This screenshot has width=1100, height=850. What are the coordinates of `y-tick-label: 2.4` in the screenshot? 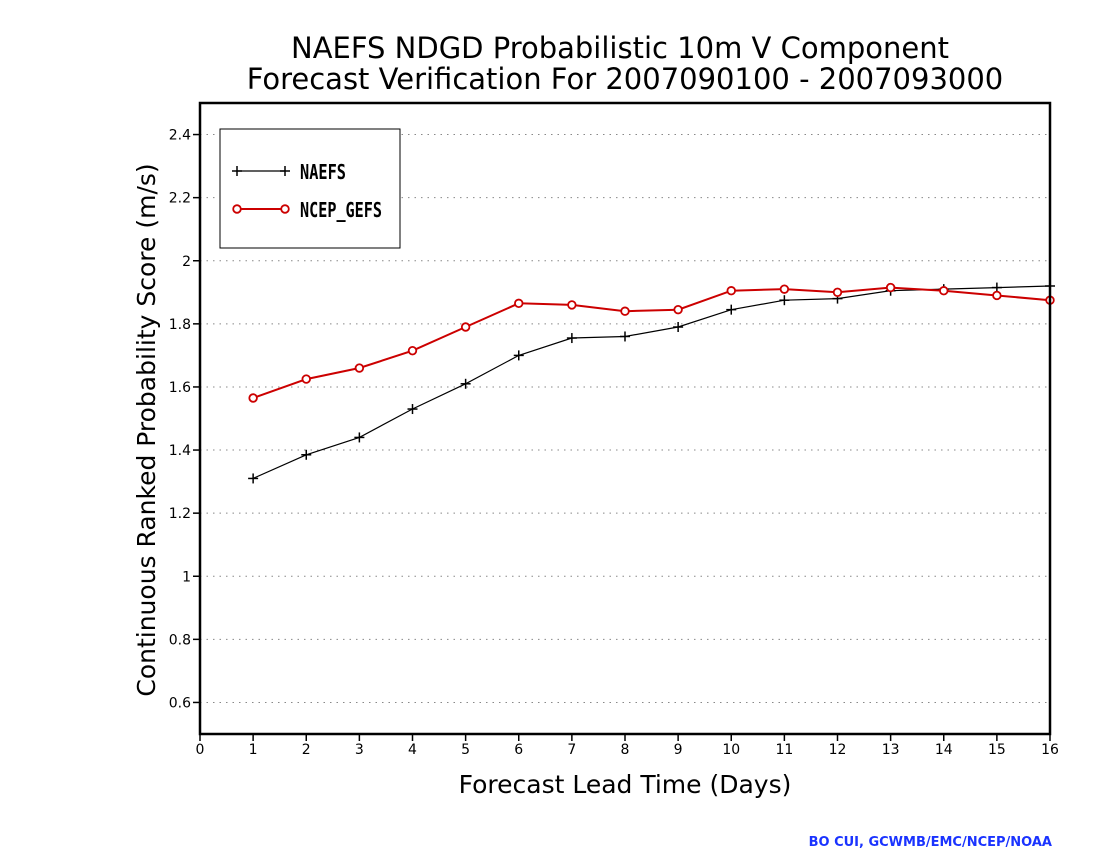 It's located at (180, 136).